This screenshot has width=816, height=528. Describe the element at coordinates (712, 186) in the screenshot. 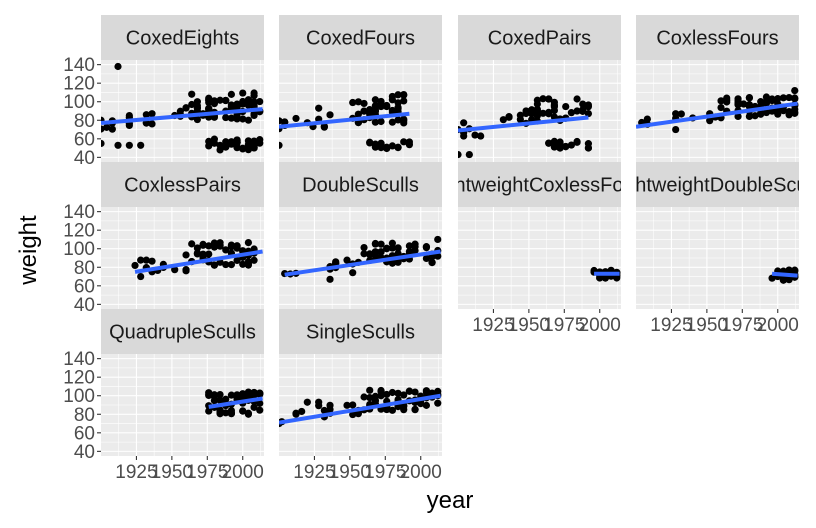

I see `facet-label: LightweightDoubleSculls` at that location.